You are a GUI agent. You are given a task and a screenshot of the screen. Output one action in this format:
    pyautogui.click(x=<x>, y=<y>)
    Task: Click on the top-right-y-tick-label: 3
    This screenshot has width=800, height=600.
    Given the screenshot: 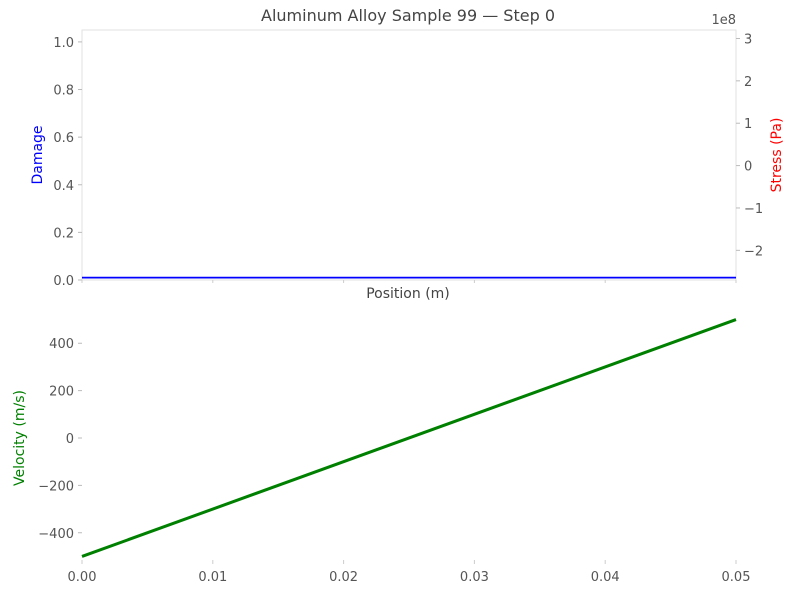 What is the action you would take?
    pyautogui.click(x=748, y=39)
    